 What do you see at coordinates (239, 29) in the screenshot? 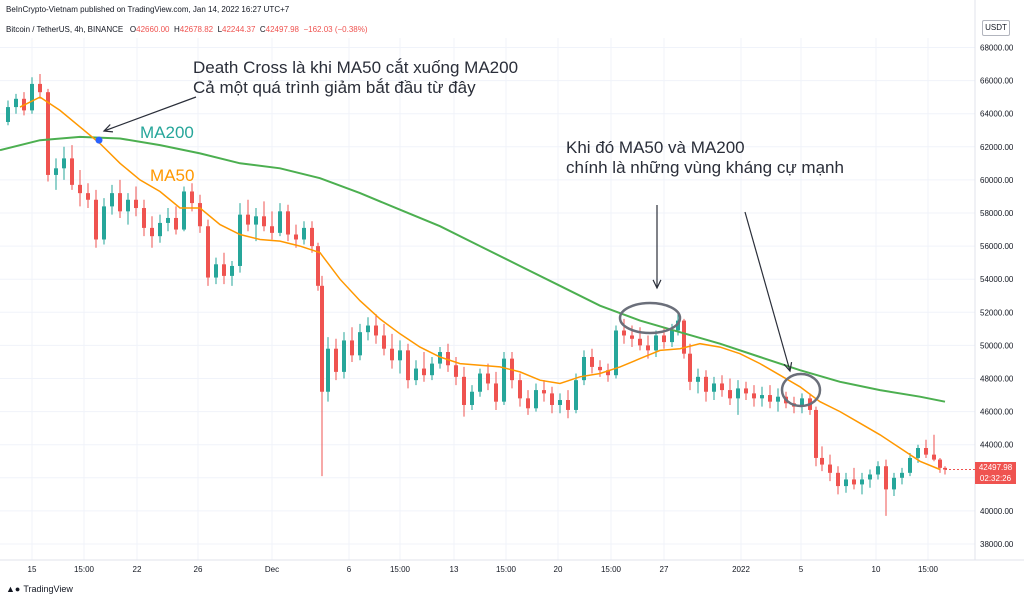
I see `low-value: 42244.37` at bounding box center [239, 29].